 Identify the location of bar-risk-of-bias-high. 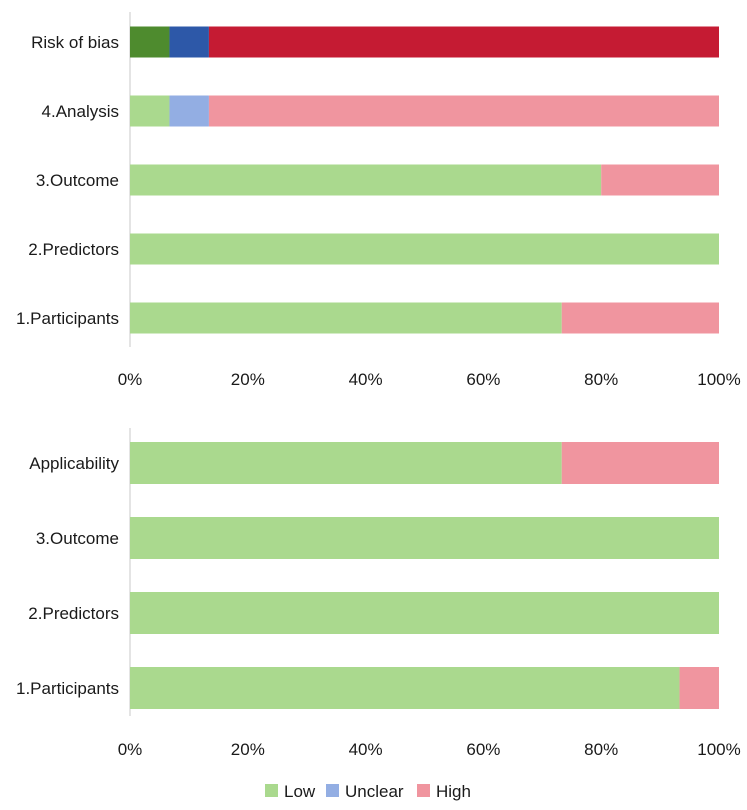
(463, 42).